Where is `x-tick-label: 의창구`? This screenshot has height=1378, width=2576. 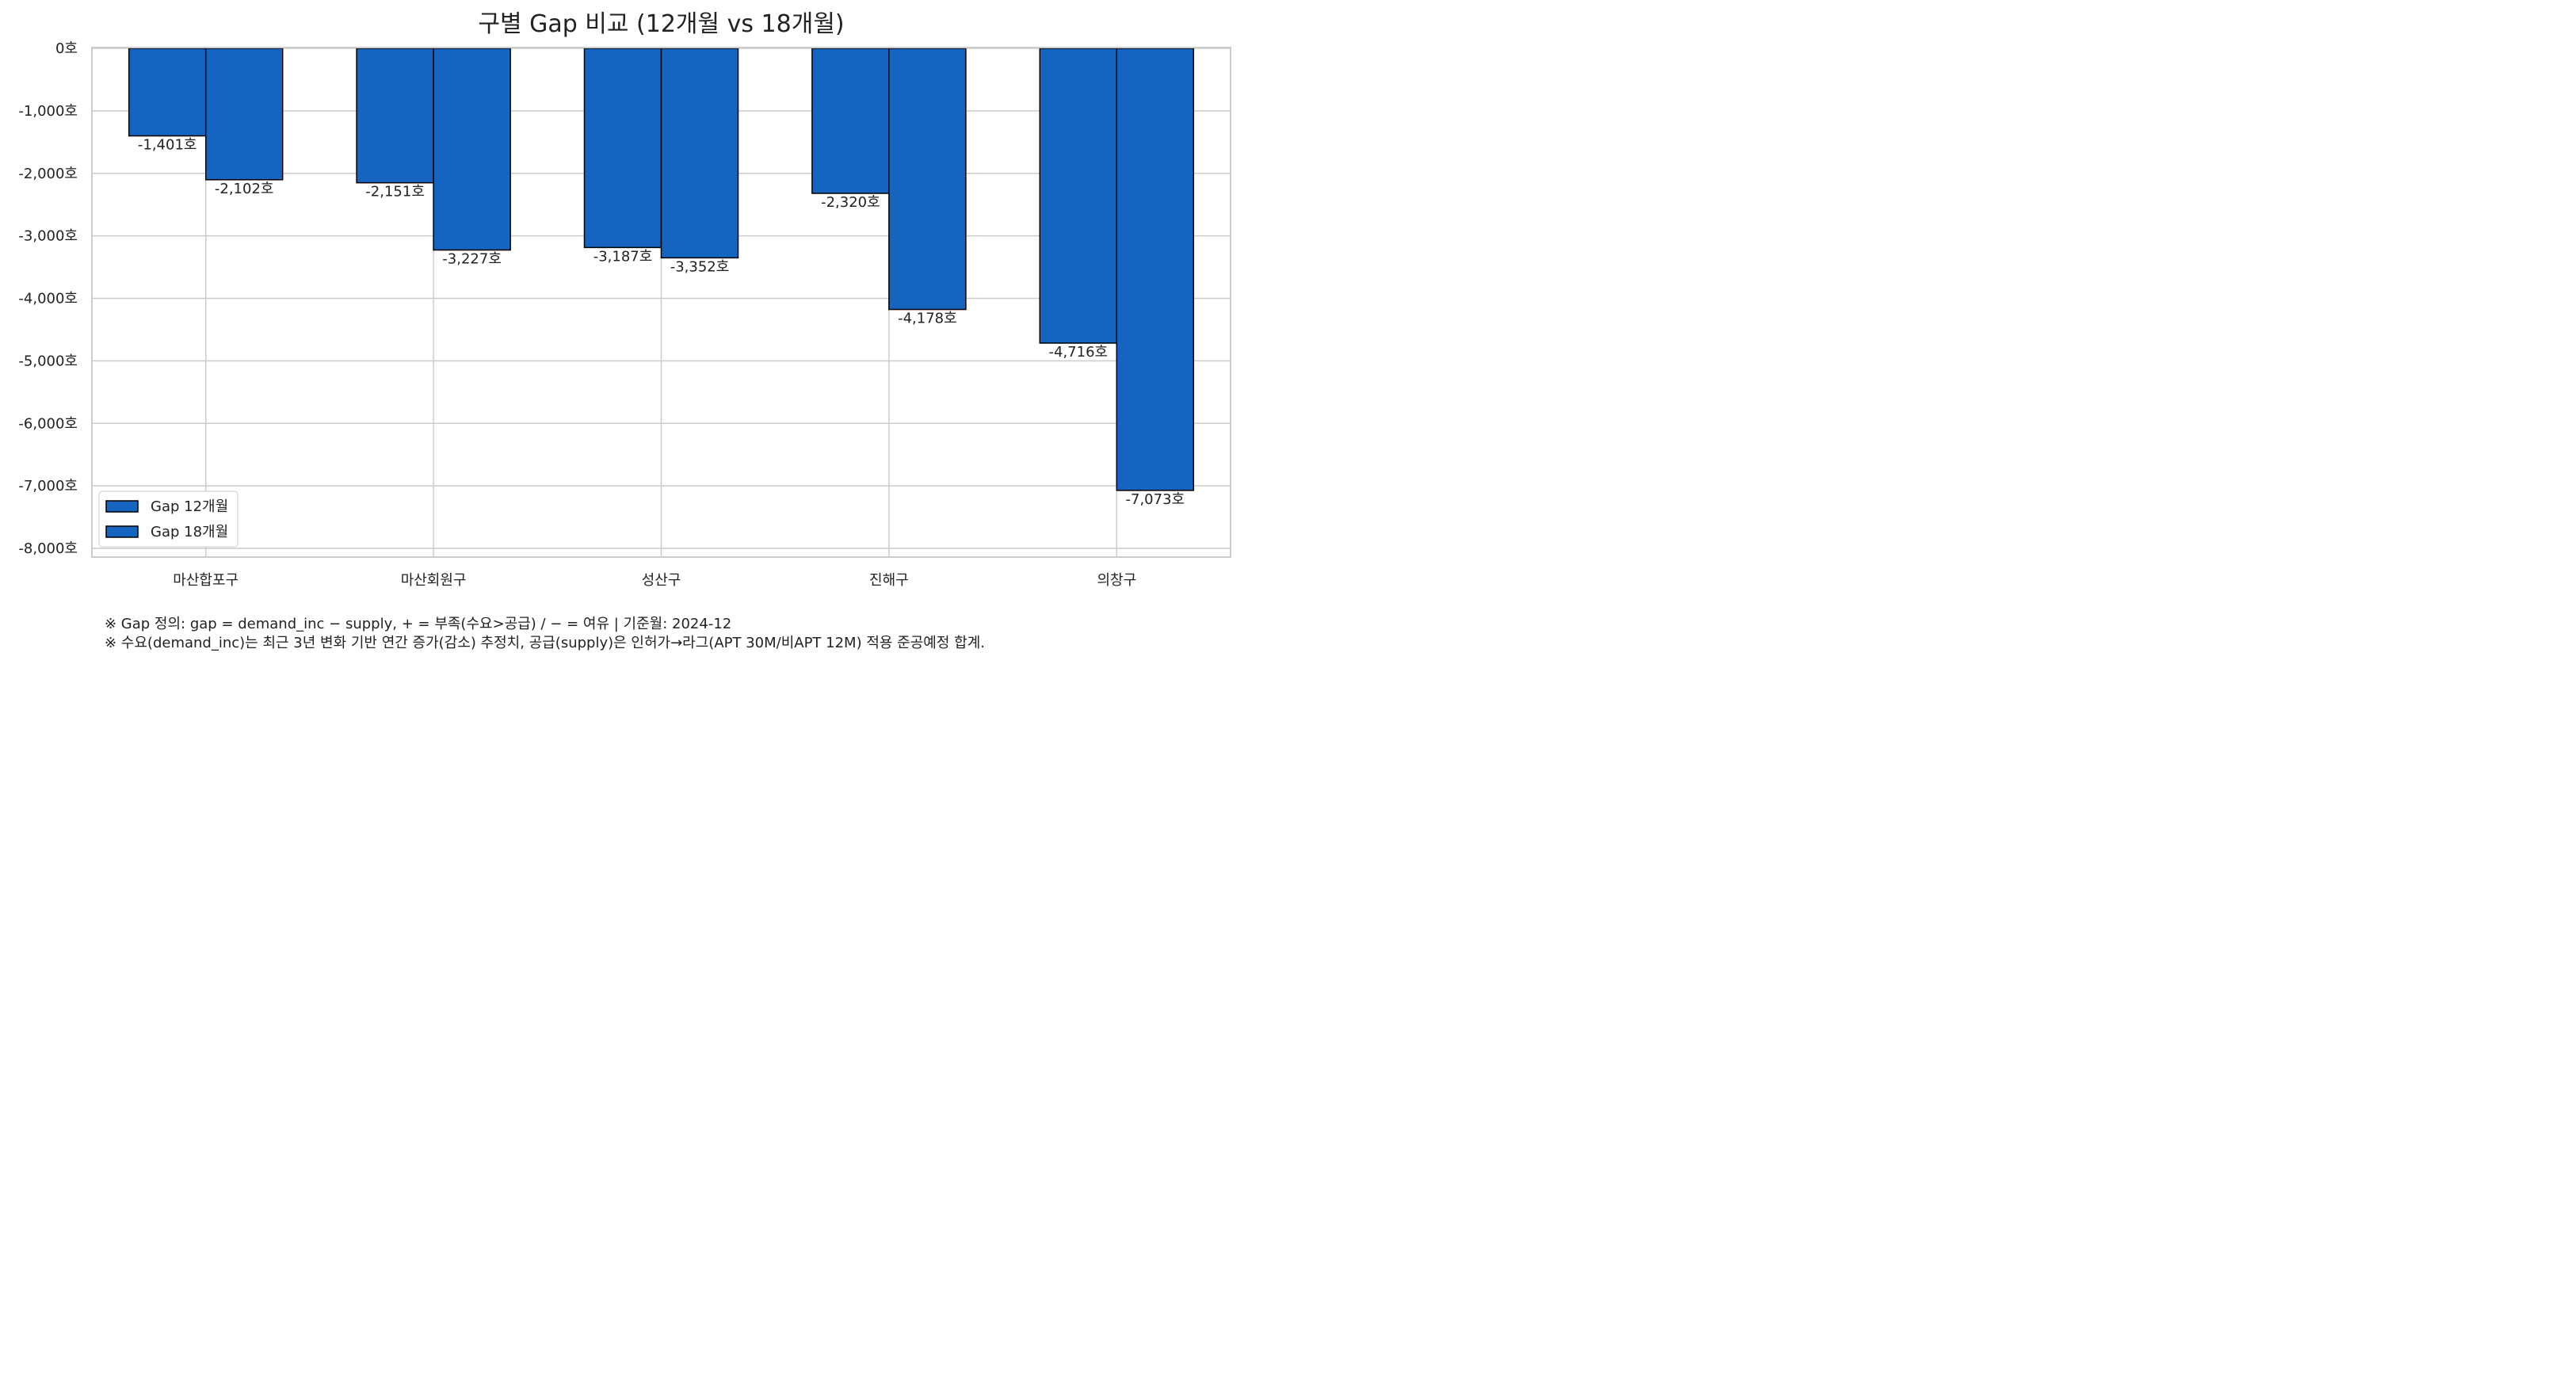 x-tick-label: 의창구 is located at coordinates (1116, 581).